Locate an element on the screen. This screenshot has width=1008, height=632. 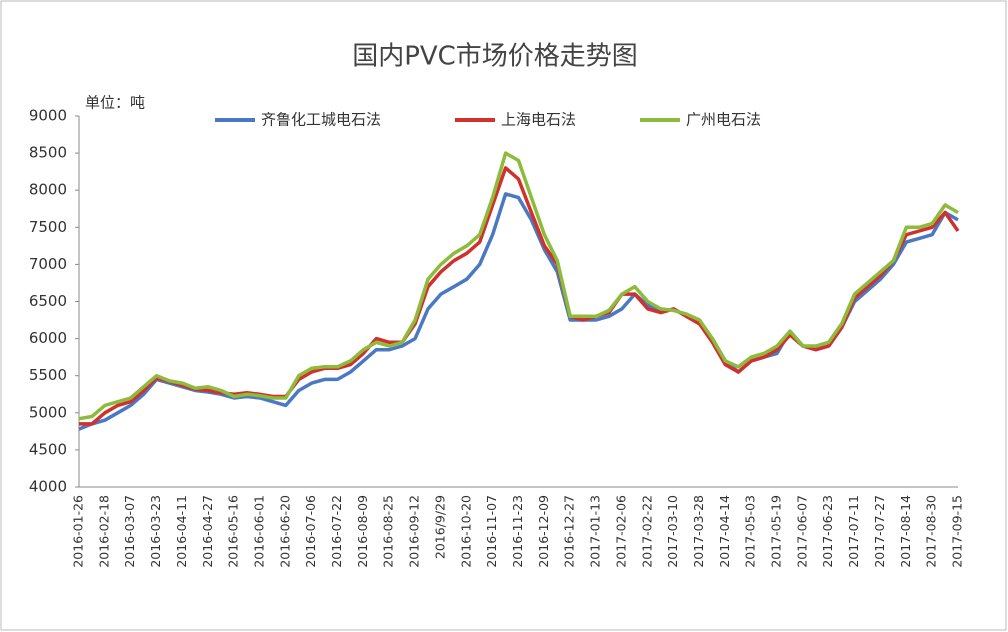
x-tick-label: 2016-03-07 is located at coordinates (129, 531).